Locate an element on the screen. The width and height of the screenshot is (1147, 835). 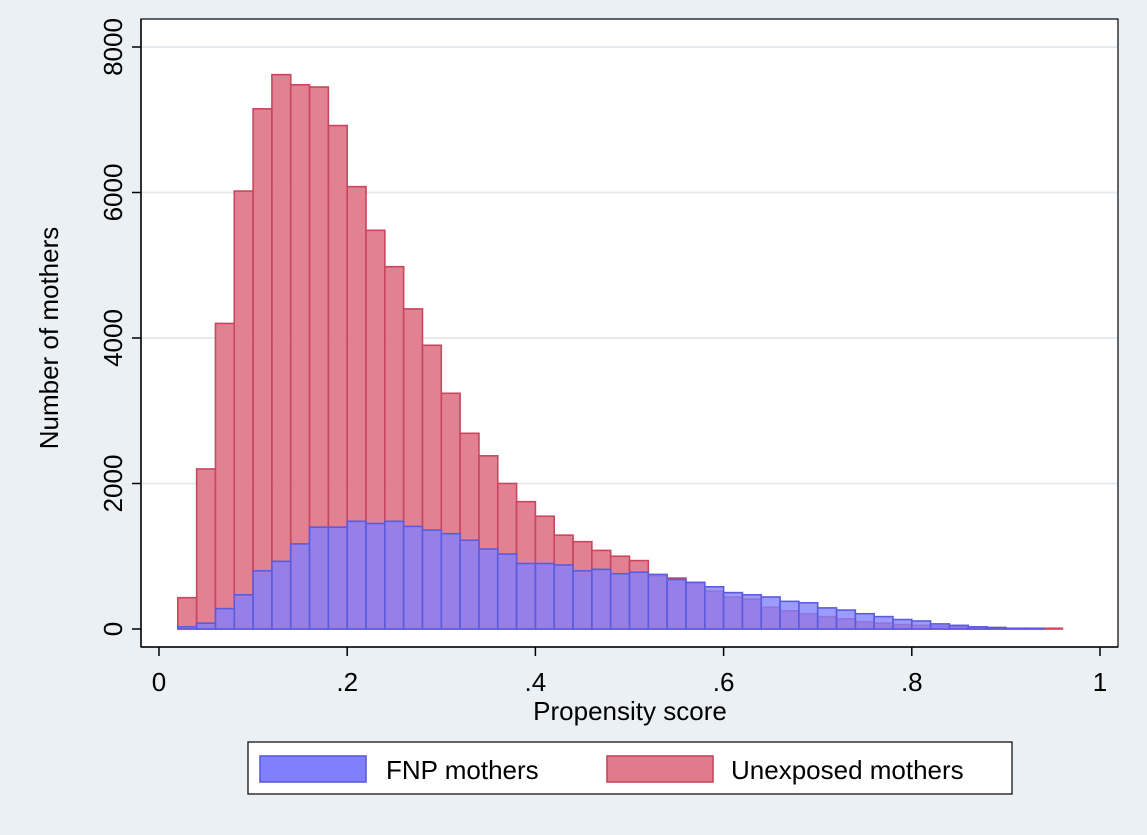
x-axis-title: Propensity score is located at coordinates (630, 711).